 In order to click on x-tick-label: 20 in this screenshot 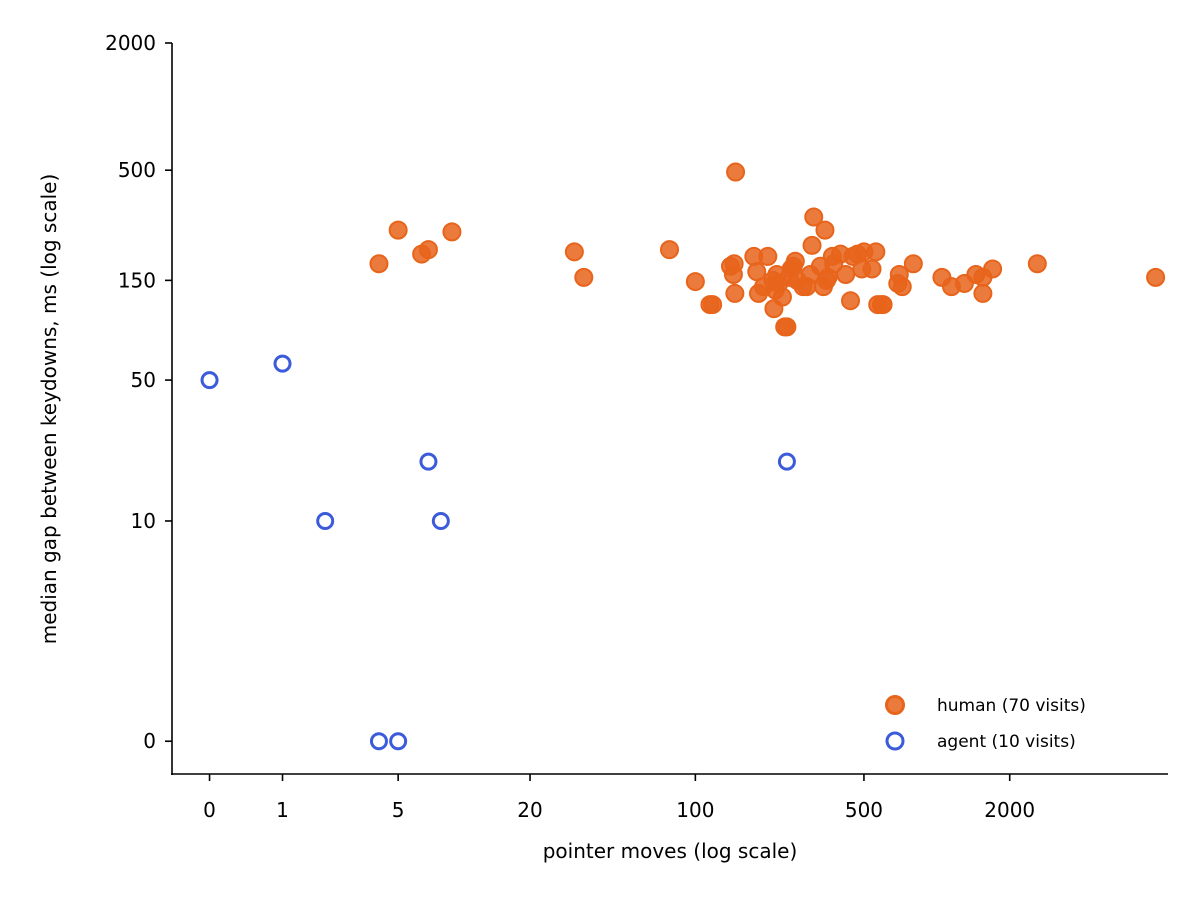, I will do `click(529, 810)`.